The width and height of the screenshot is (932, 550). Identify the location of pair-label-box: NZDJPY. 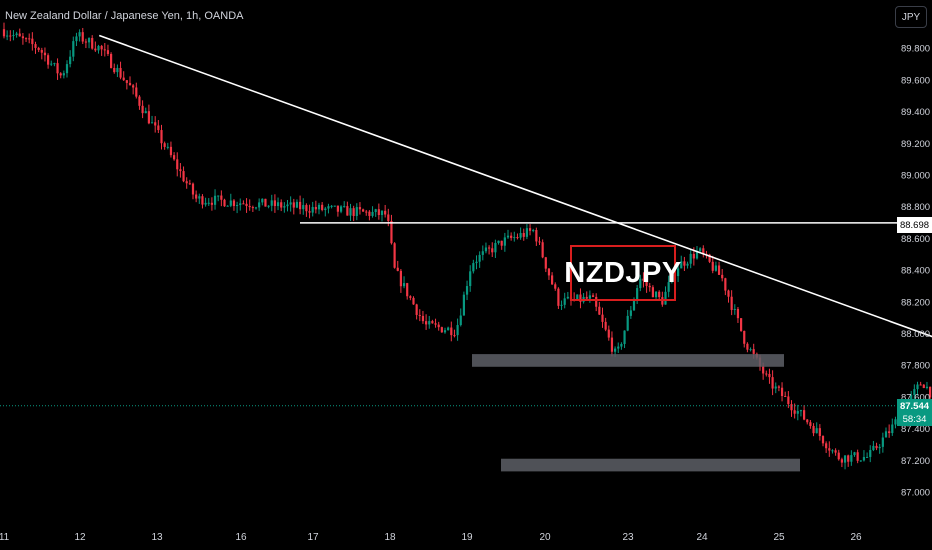
(622, 273).